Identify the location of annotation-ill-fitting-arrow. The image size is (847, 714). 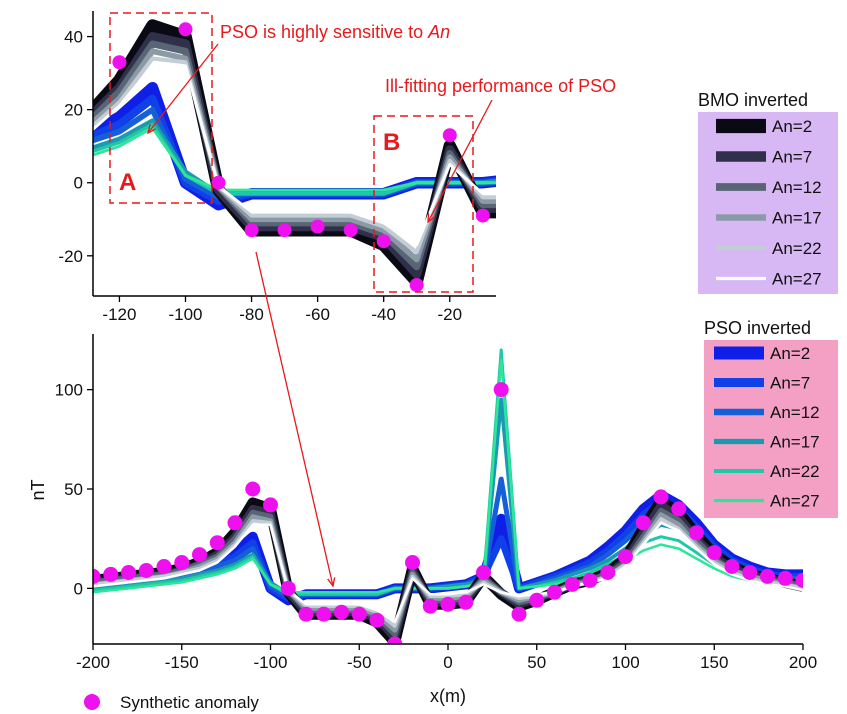
(460, 160).